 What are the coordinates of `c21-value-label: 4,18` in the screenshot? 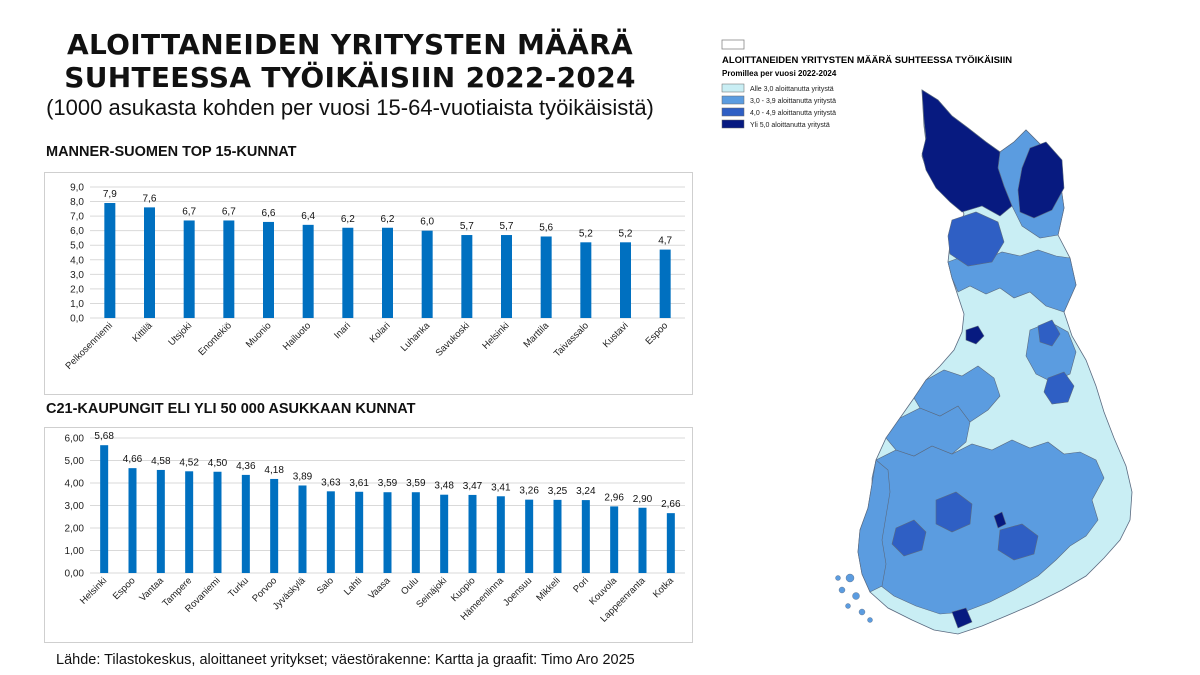 It's located at (274, 470).